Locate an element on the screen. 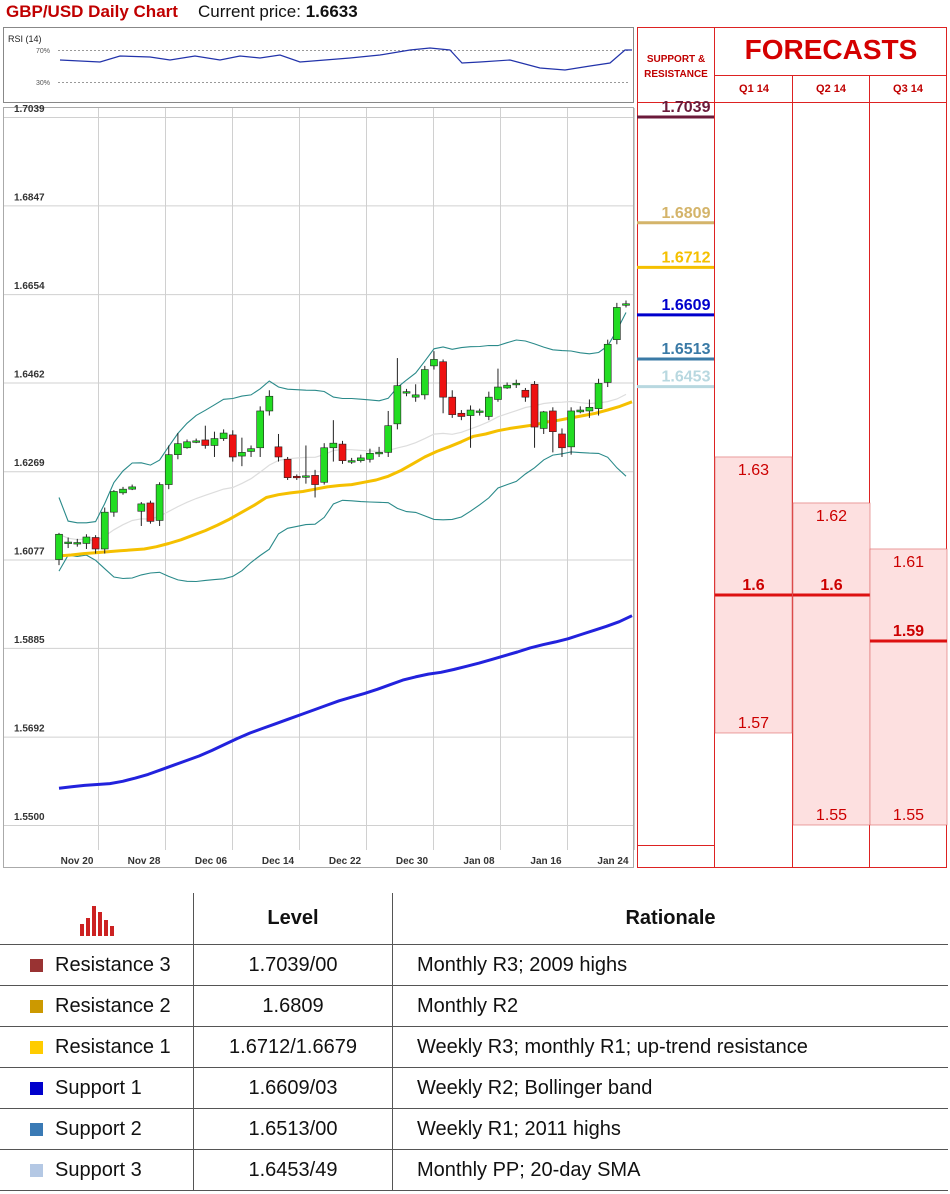 The image size is (950, 1194). row-name: Support 1 is located at coordinates (98, 1087).